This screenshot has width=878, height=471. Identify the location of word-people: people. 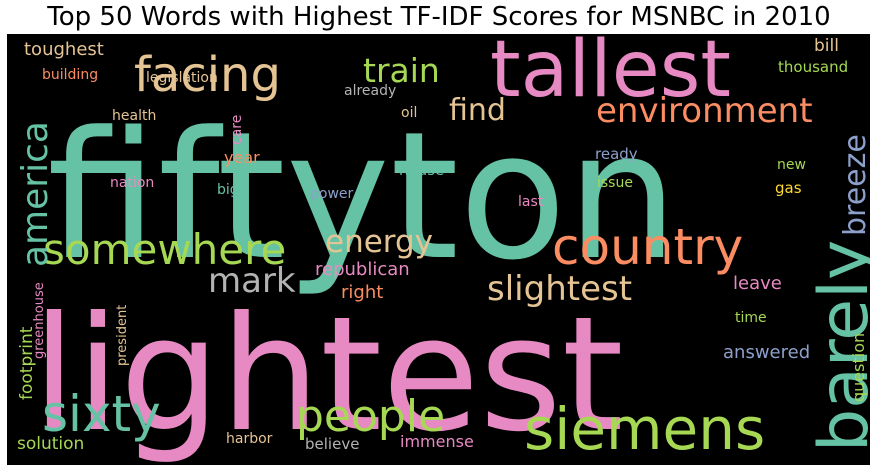
(370, 416).